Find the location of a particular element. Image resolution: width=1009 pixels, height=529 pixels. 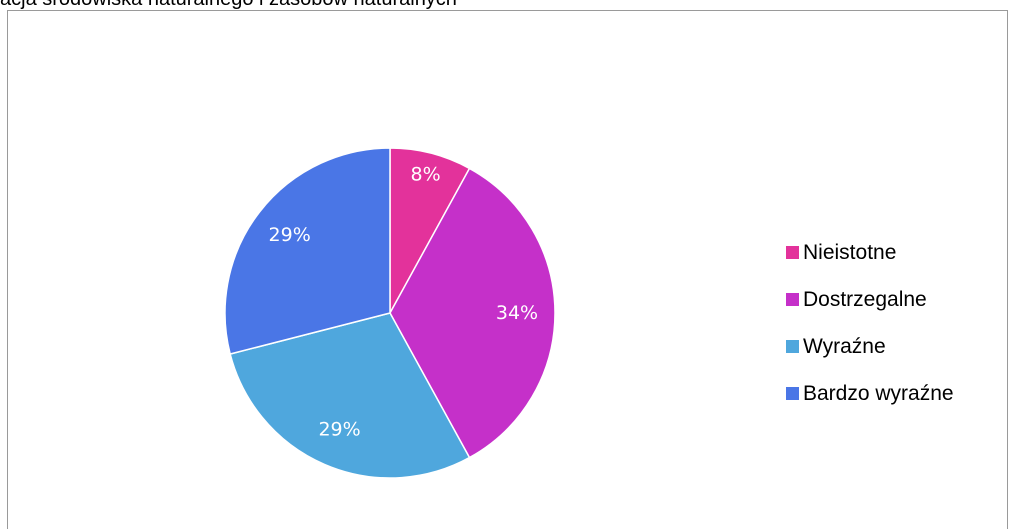

legend-label: Nieistotne is located at coordinates (850, 252).